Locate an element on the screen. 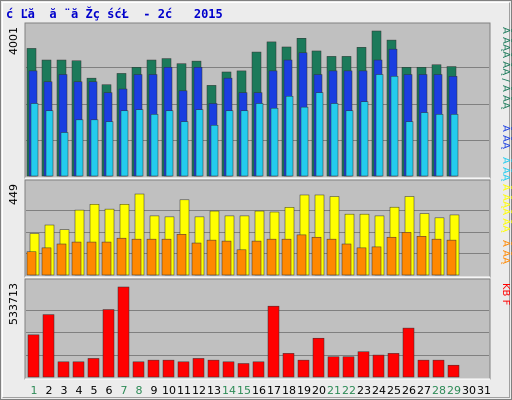 This screenshot has width=512, height=400. bar-bottom-s0-d15 is located at coordinates (243, 370).